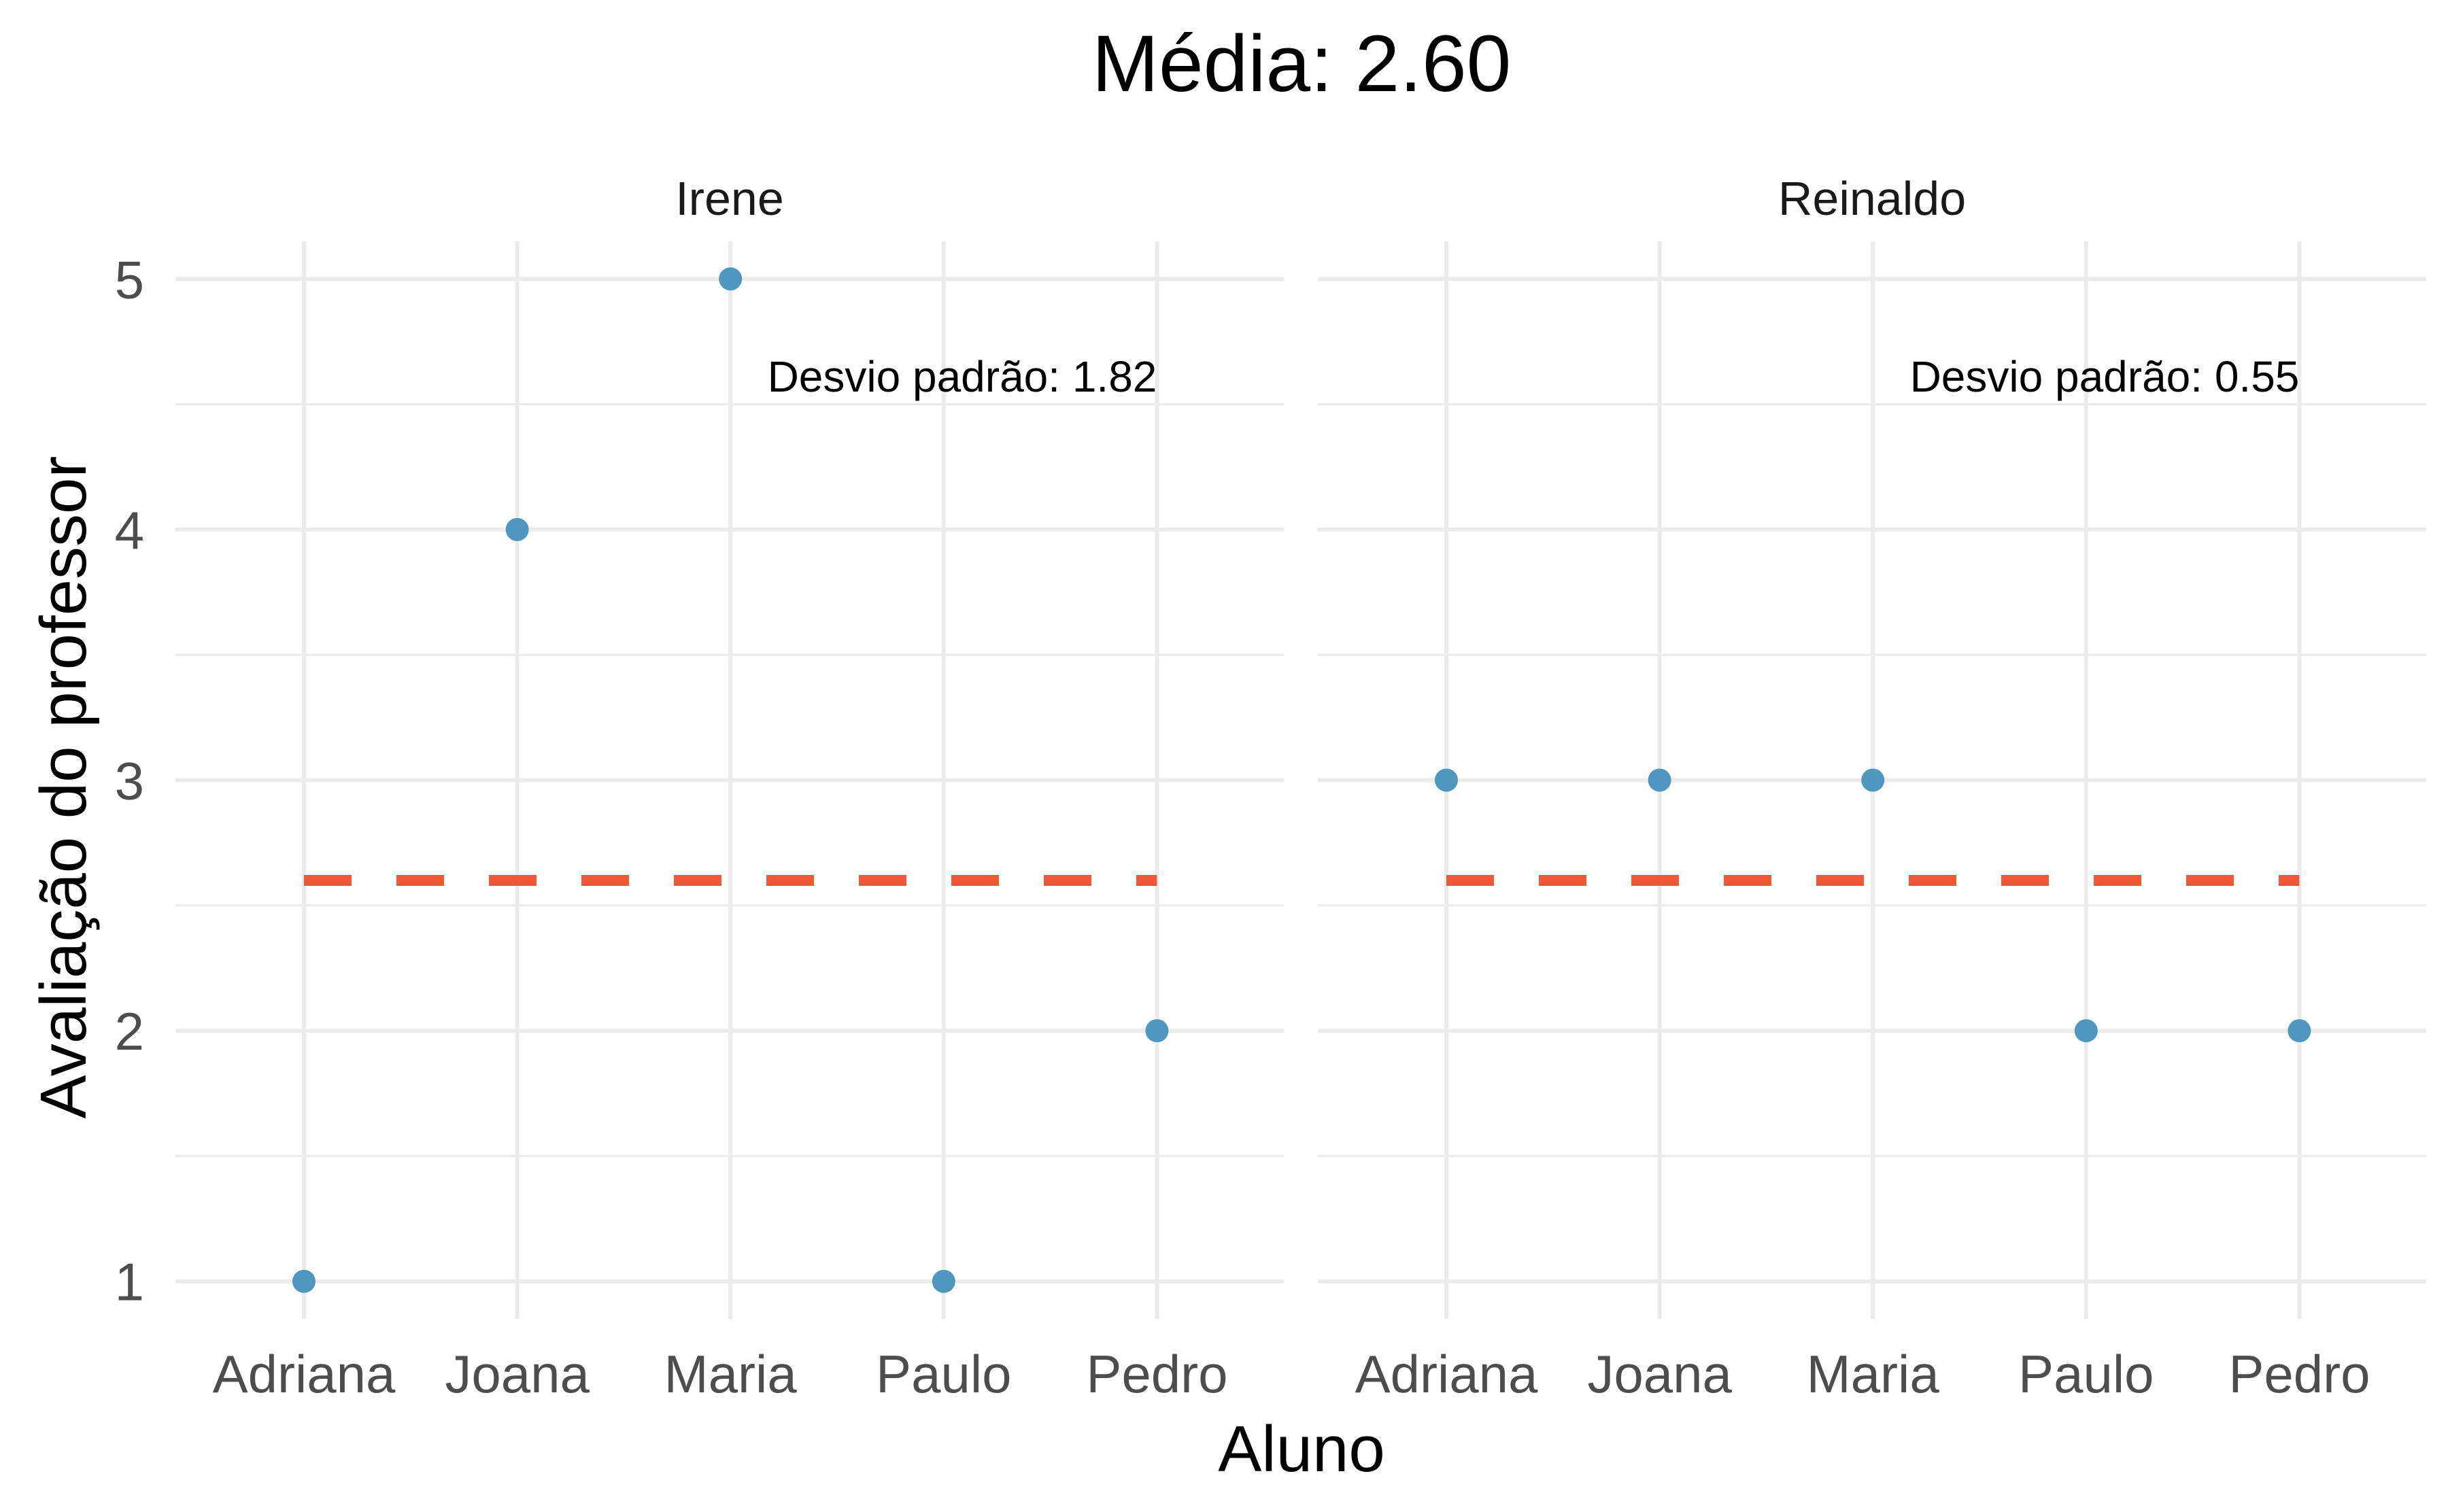 The width and height of the screenshot is (2448, 1512). I want to click on std-dev-annotation: Desvio padrão: 0.55, so click(2105, 376).